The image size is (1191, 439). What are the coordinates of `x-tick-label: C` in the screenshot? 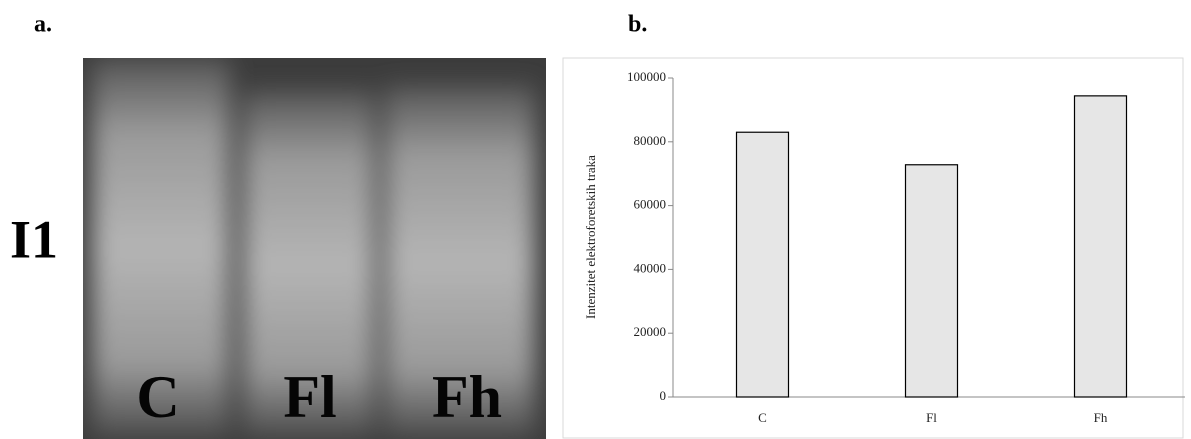 It's located at (762, 417).